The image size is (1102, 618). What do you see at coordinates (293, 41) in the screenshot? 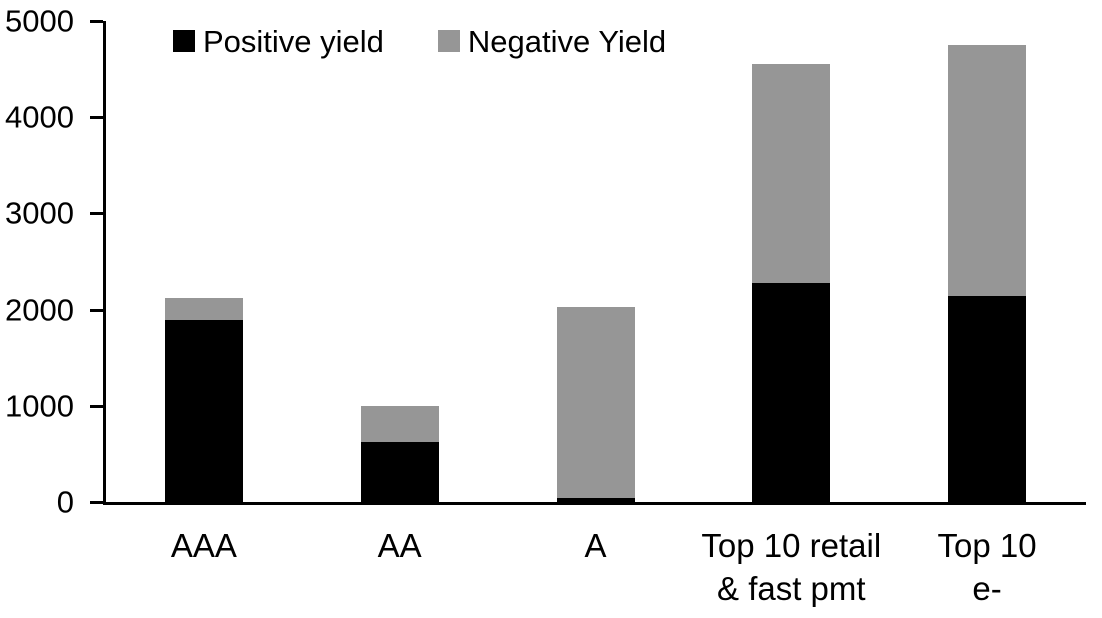
I see `legend-label-positive-yield: Positive yield` at bounding box center [293, 41].